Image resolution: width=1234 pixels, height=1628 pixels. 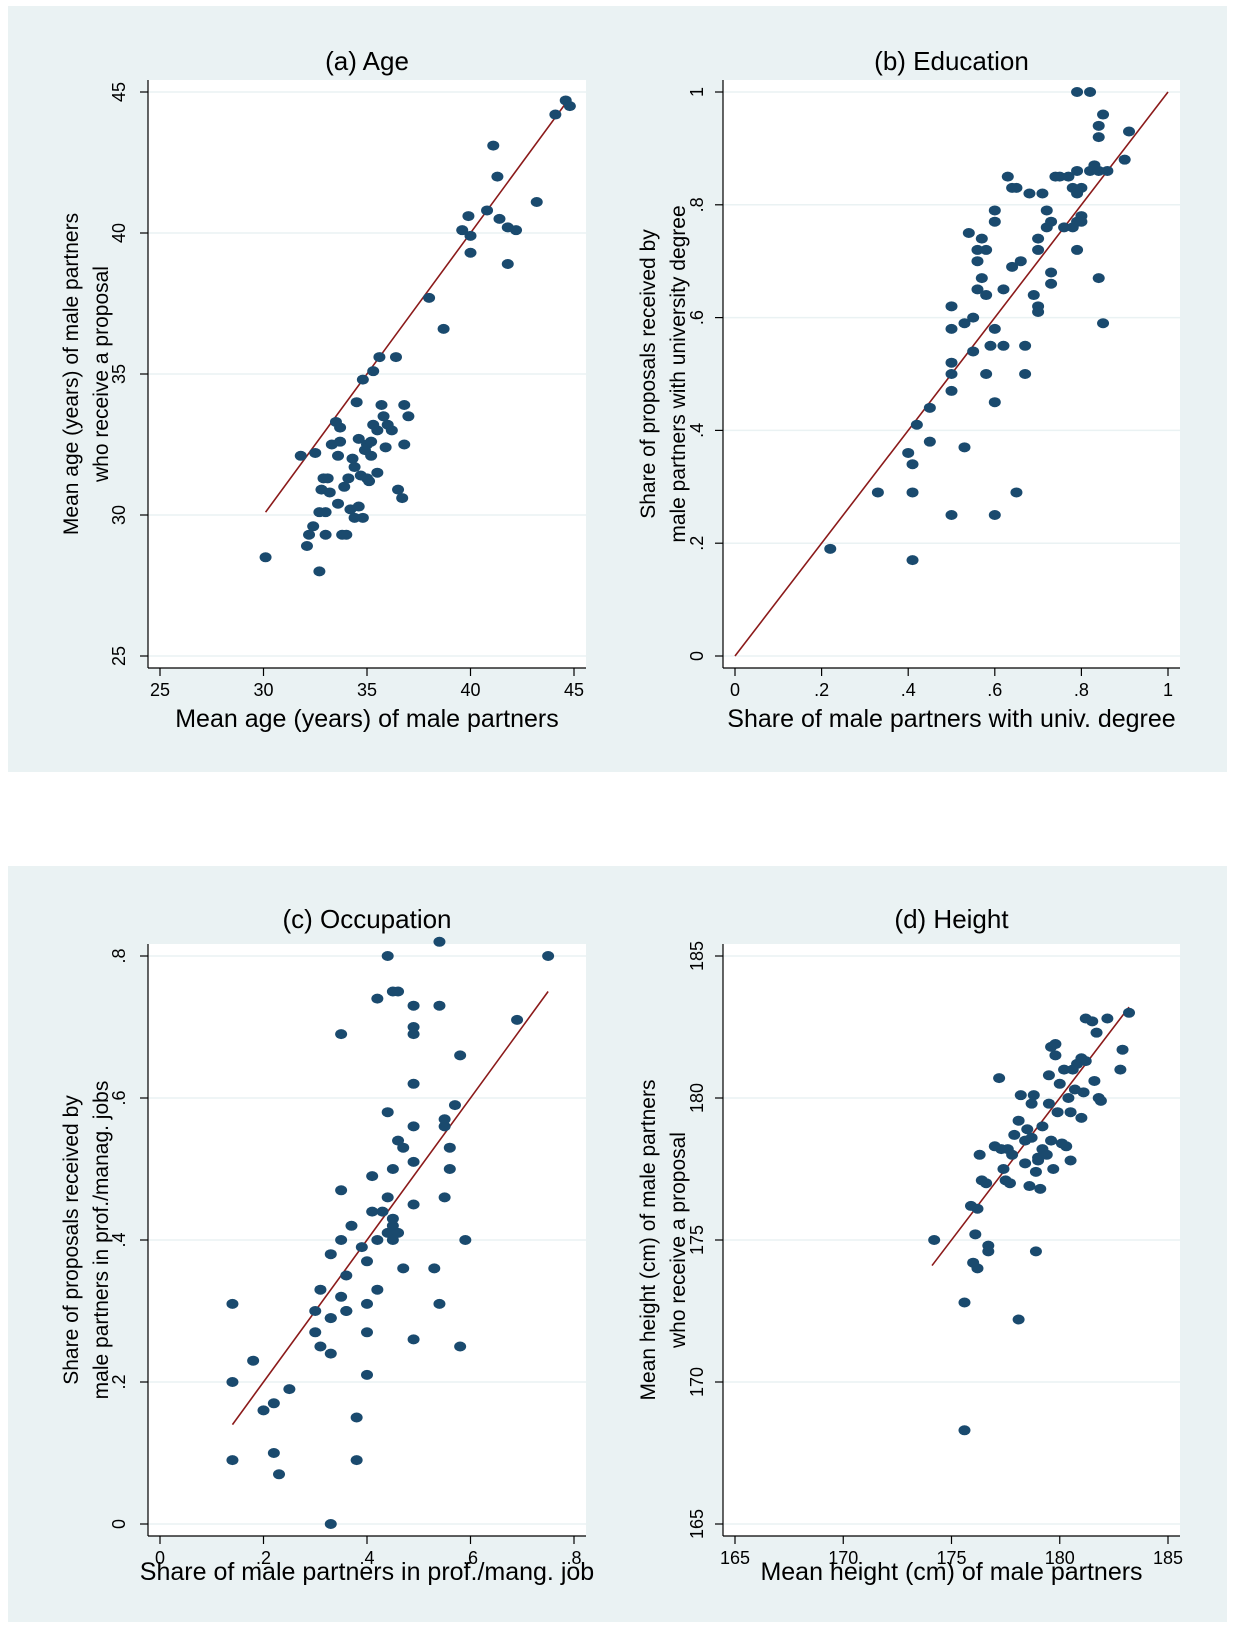 What do you see at coordinates (678, 373) in the screenshot?
I see `y-axis-label-line-2: male partners with university degree` at bounding box center [678, 373].